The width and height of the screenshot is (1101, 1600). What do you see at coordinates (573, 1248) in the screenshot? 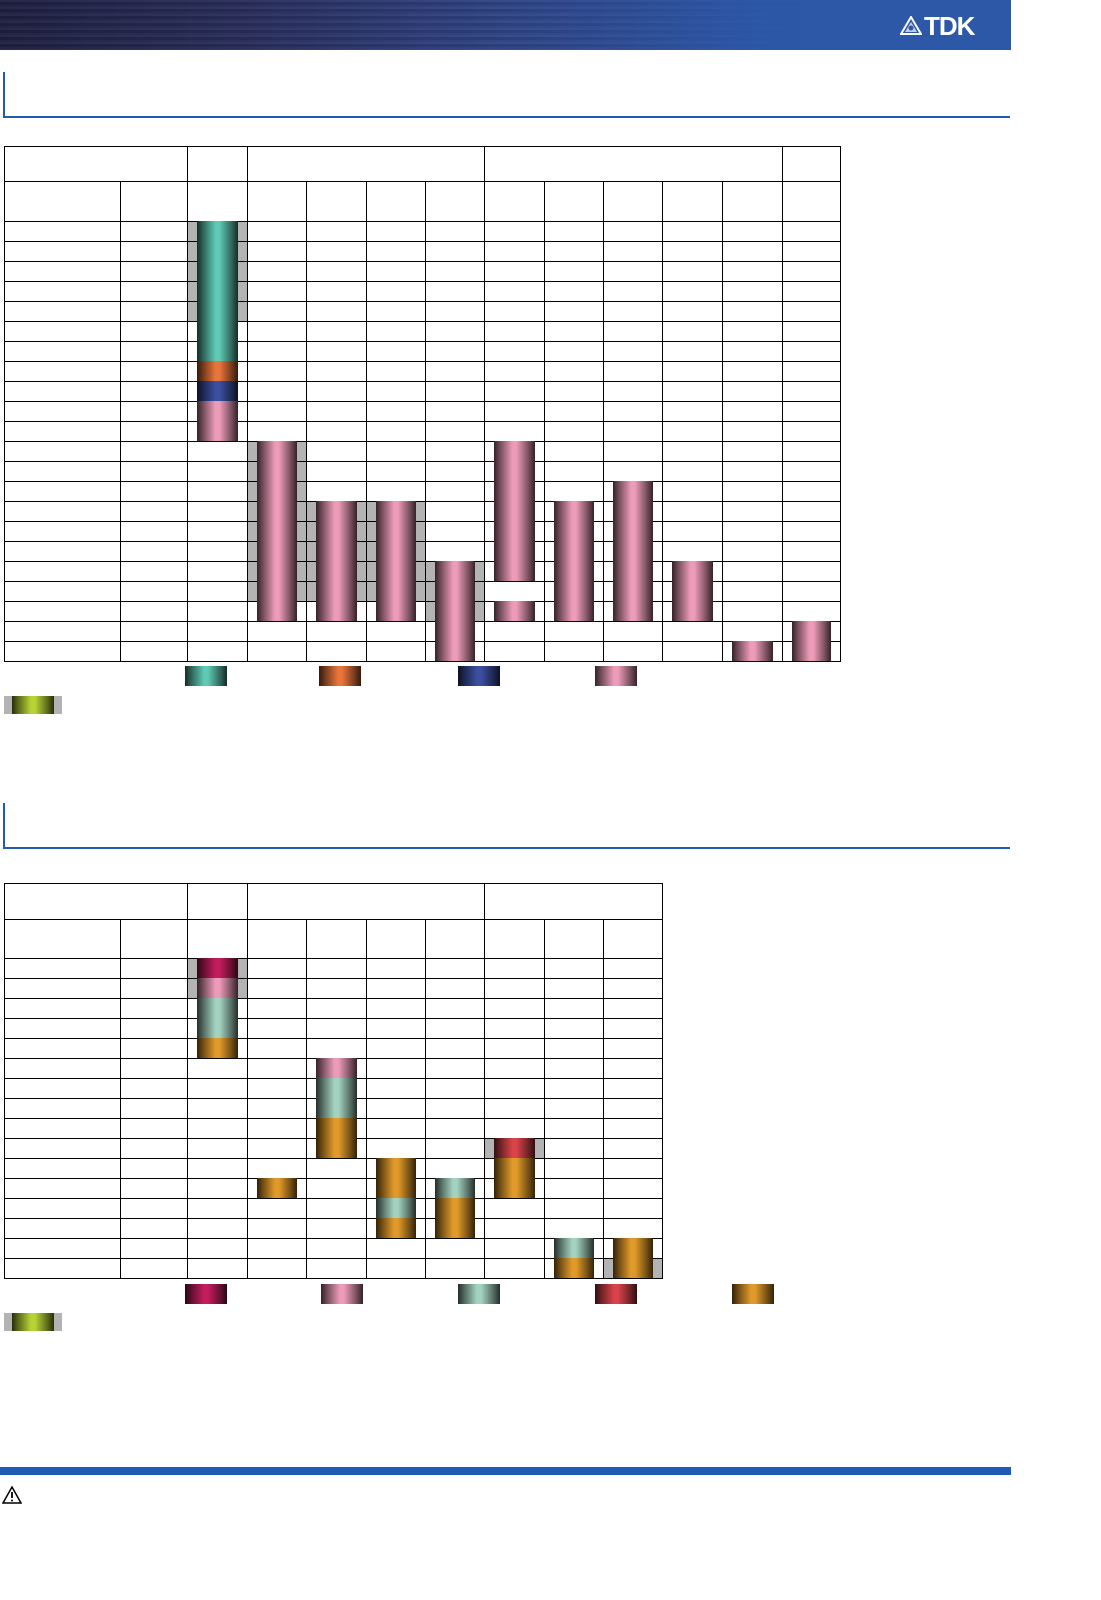
I see `thickness-bar-sage` at bounding box center [573, 1248].